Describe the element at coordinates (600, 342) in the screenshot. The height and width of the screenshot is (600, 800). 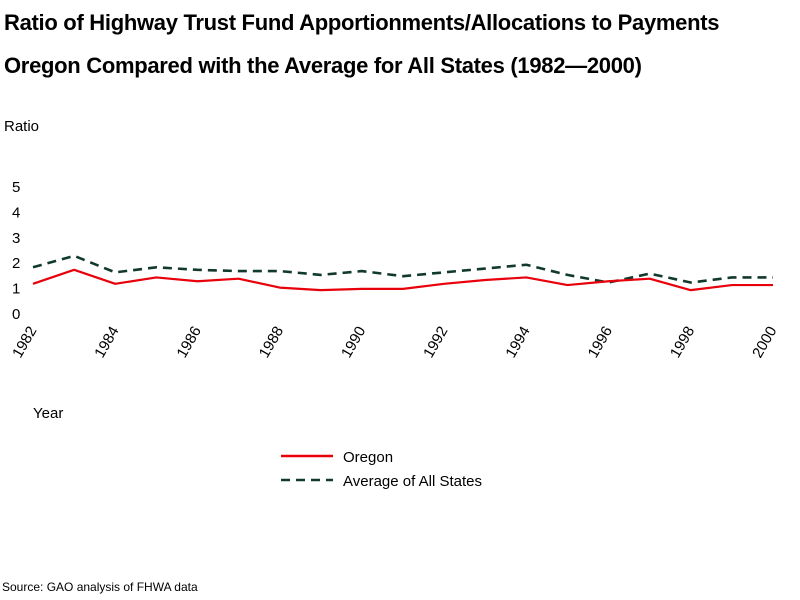
I see `x-tick-label: 1996` at that location.